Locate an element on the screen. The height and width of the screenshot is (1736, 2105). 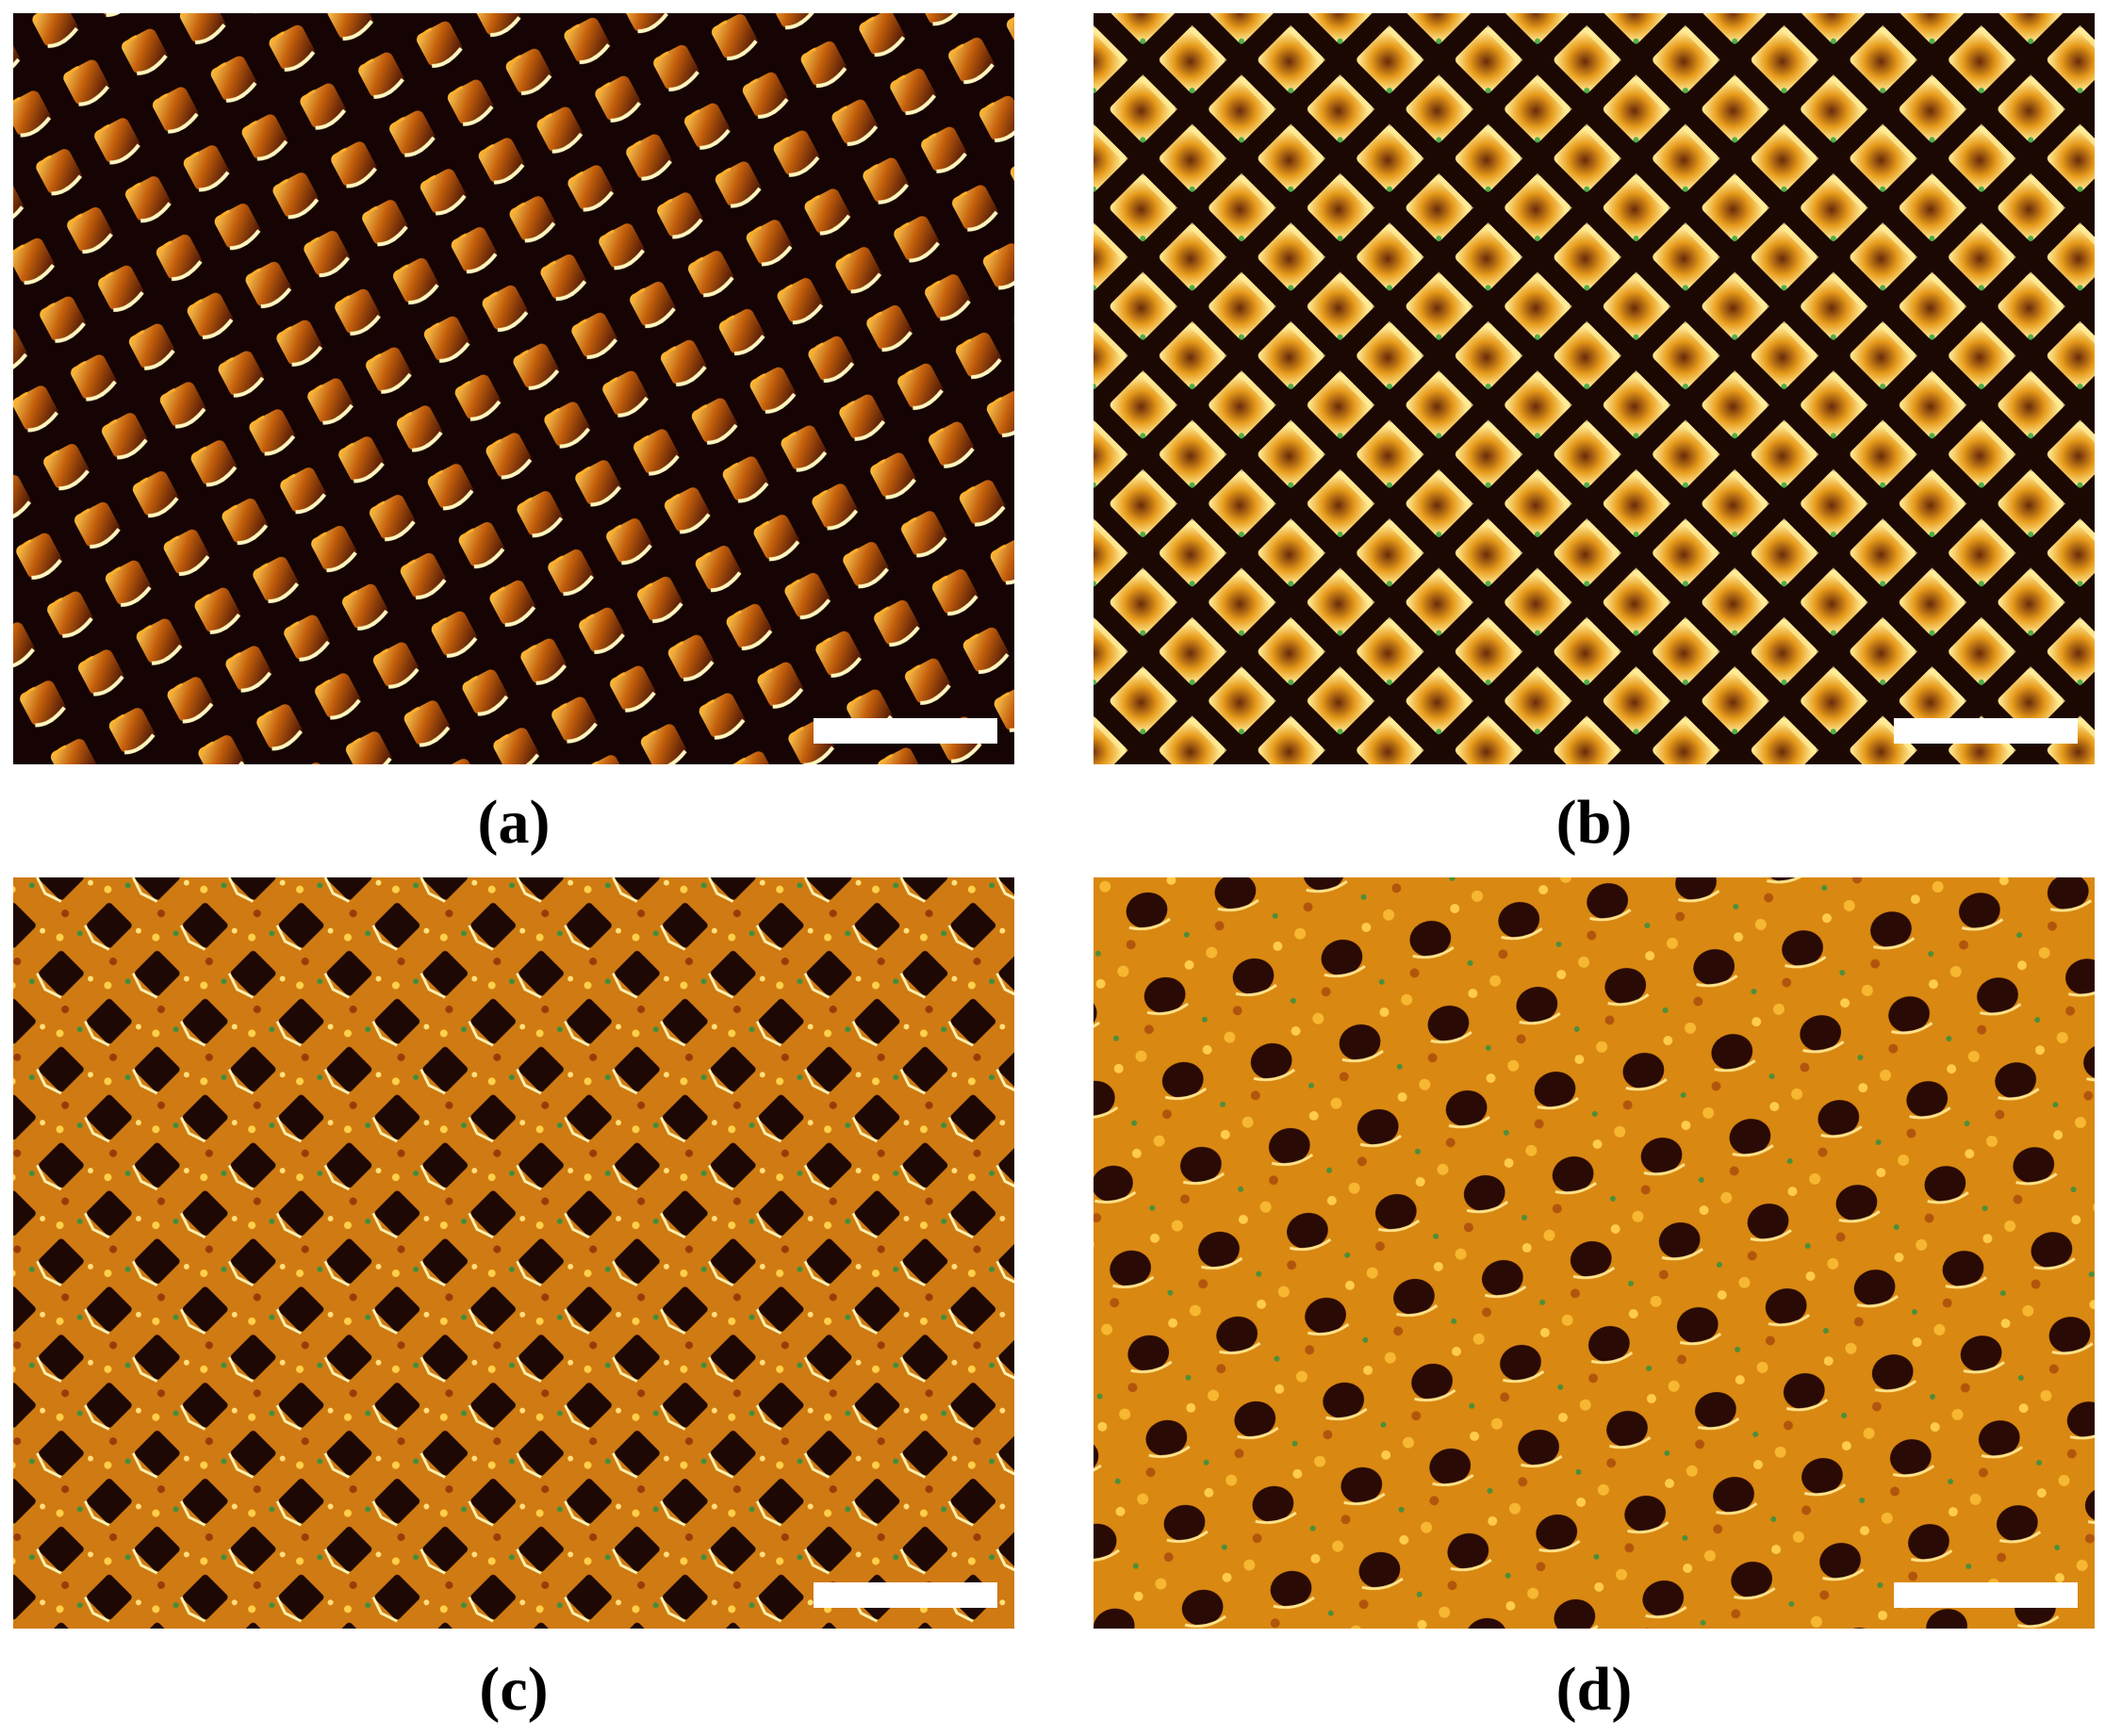
panel-caption-b: (b) is located at coordinates (1594, 822).